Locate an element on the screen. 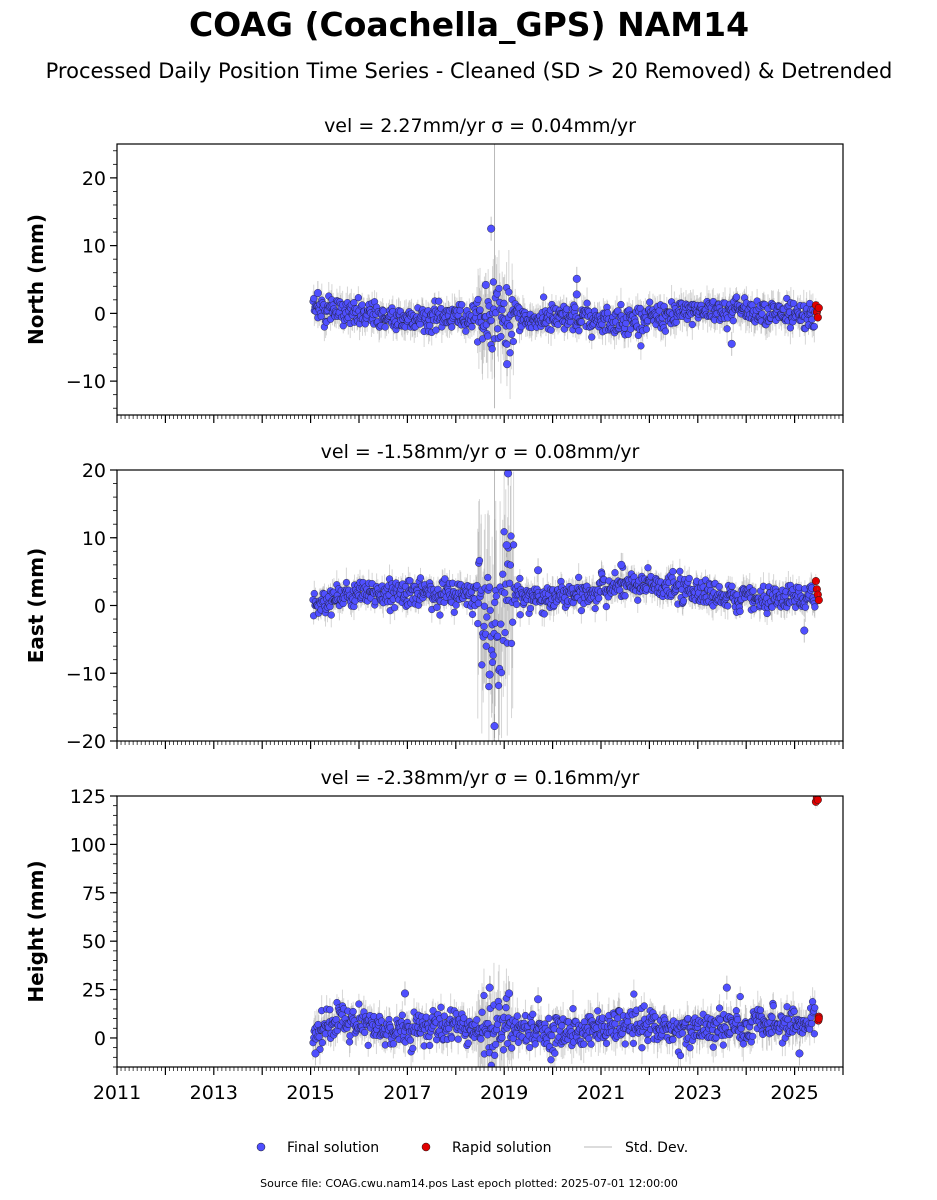 The height and width of the screenshot is (1200, 937). east-y-axis-label: East (mm) is located at coordinates (36, 606).